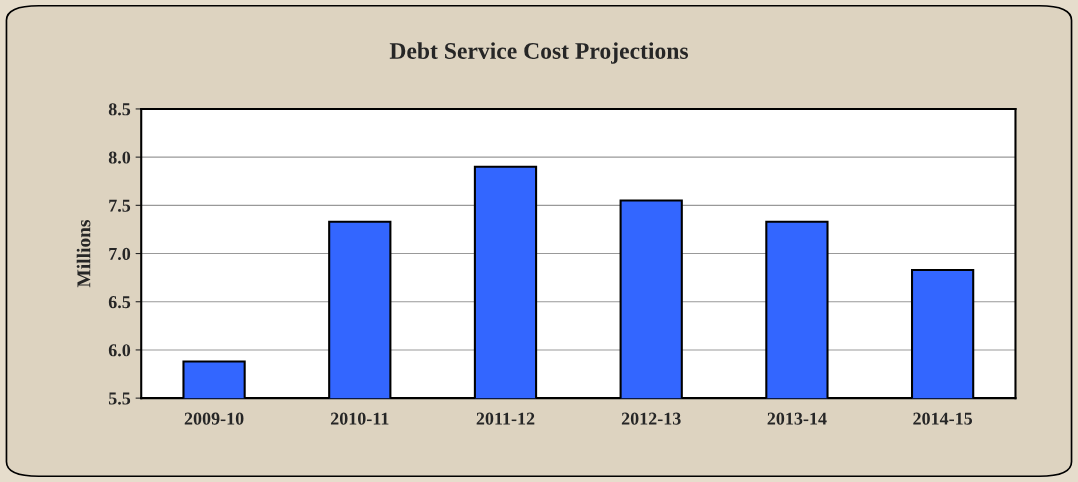 Image resolution: width=1078 pixels, height=482 pixels. What do you see at coordinates (359, 418) in the screenshot?
I see `x-tick-label: 2010-11` at bounding box center [359, 418].